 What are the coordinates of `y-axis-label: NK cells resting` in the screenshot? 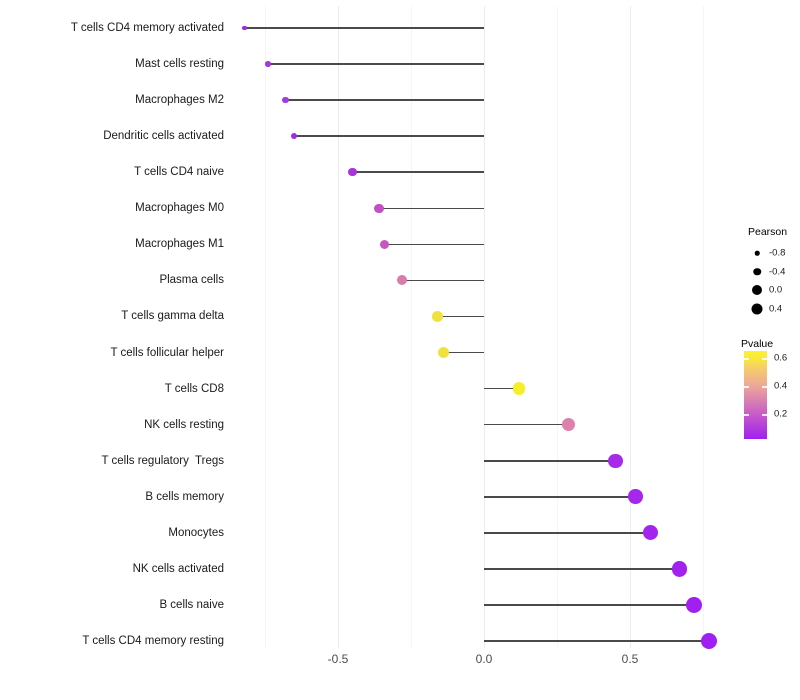 It's located at (184, 424).